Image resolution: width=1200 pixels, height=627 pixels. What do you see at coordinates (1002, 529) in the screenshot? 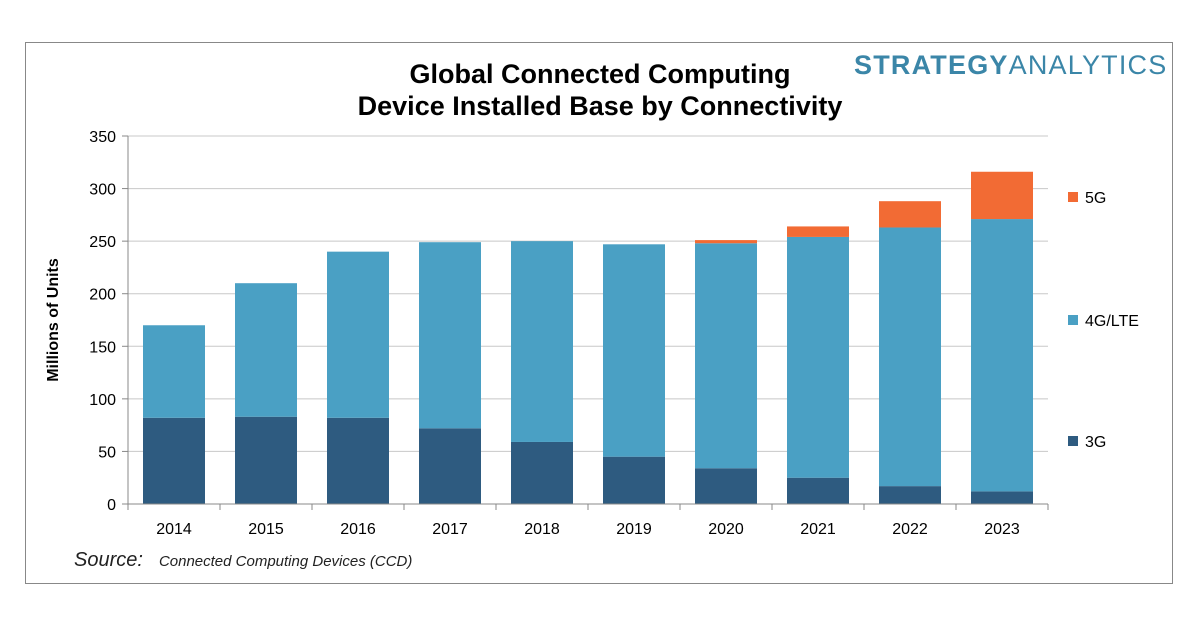
I see `x-tick-label: 2023` at bounding box center [1002, 529].